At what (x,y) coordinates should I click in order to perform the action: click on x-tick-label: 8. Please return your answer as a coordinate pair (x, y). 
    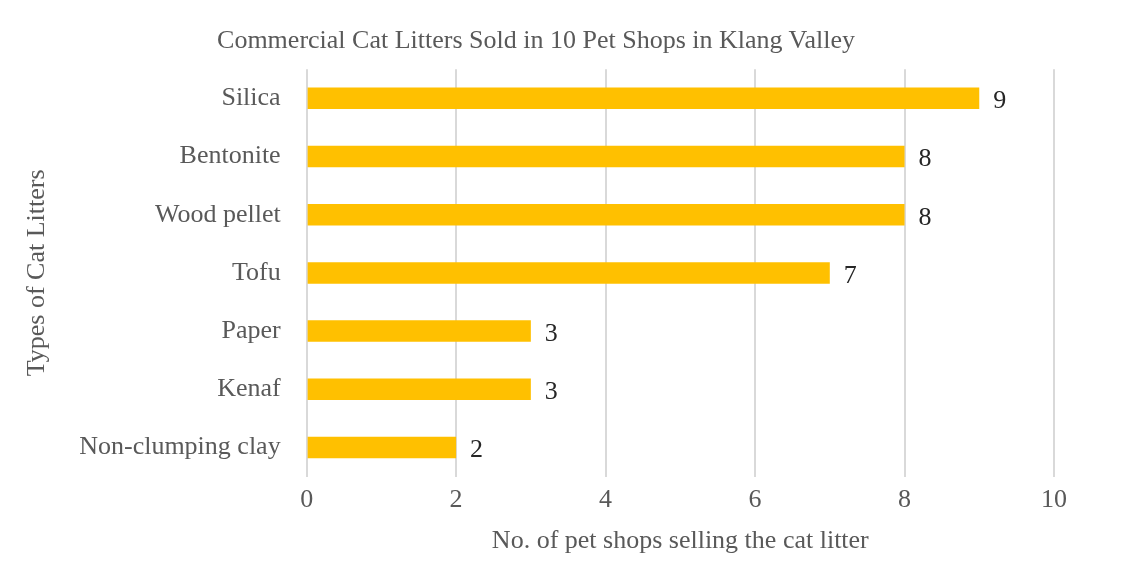
    Looking at the image, I should click on (905, 499).